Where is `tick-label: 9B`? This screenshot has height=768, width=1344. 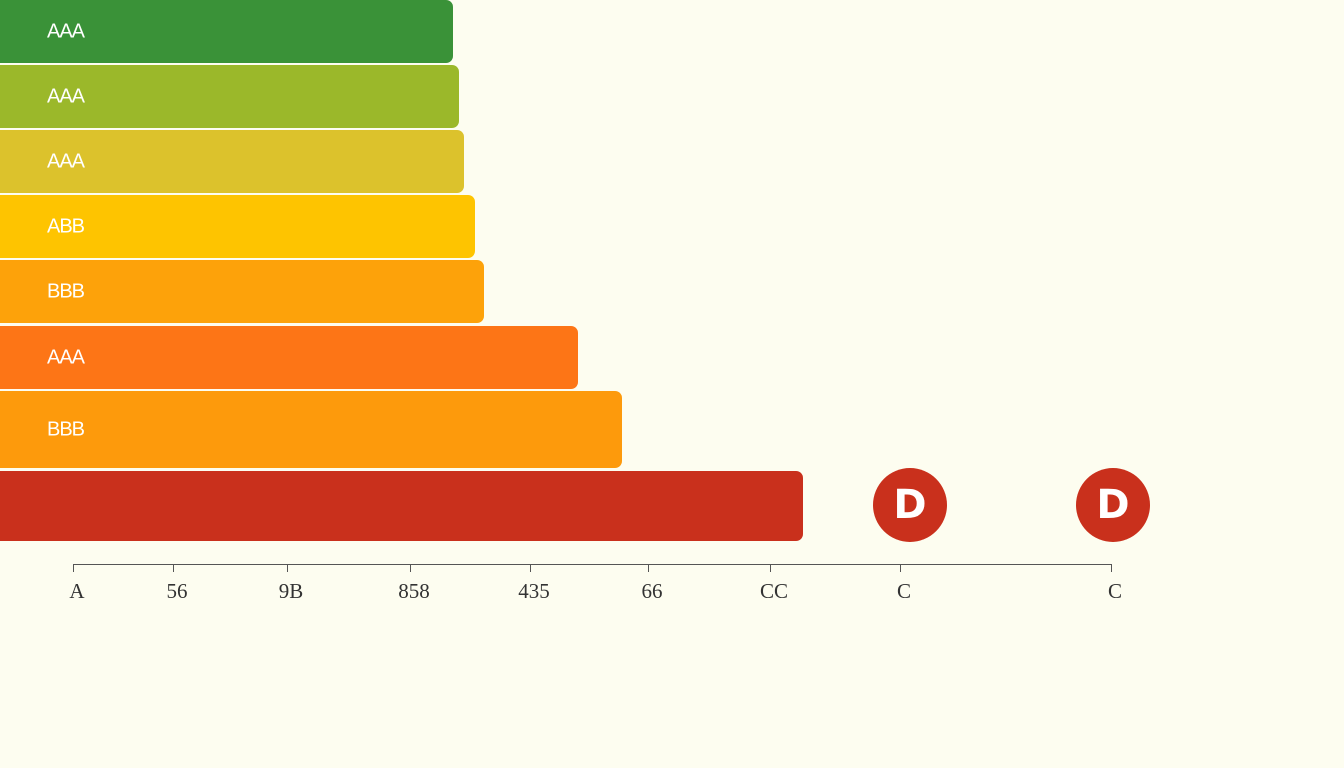 tick-label: 9B is located at coordinates (291, 591).